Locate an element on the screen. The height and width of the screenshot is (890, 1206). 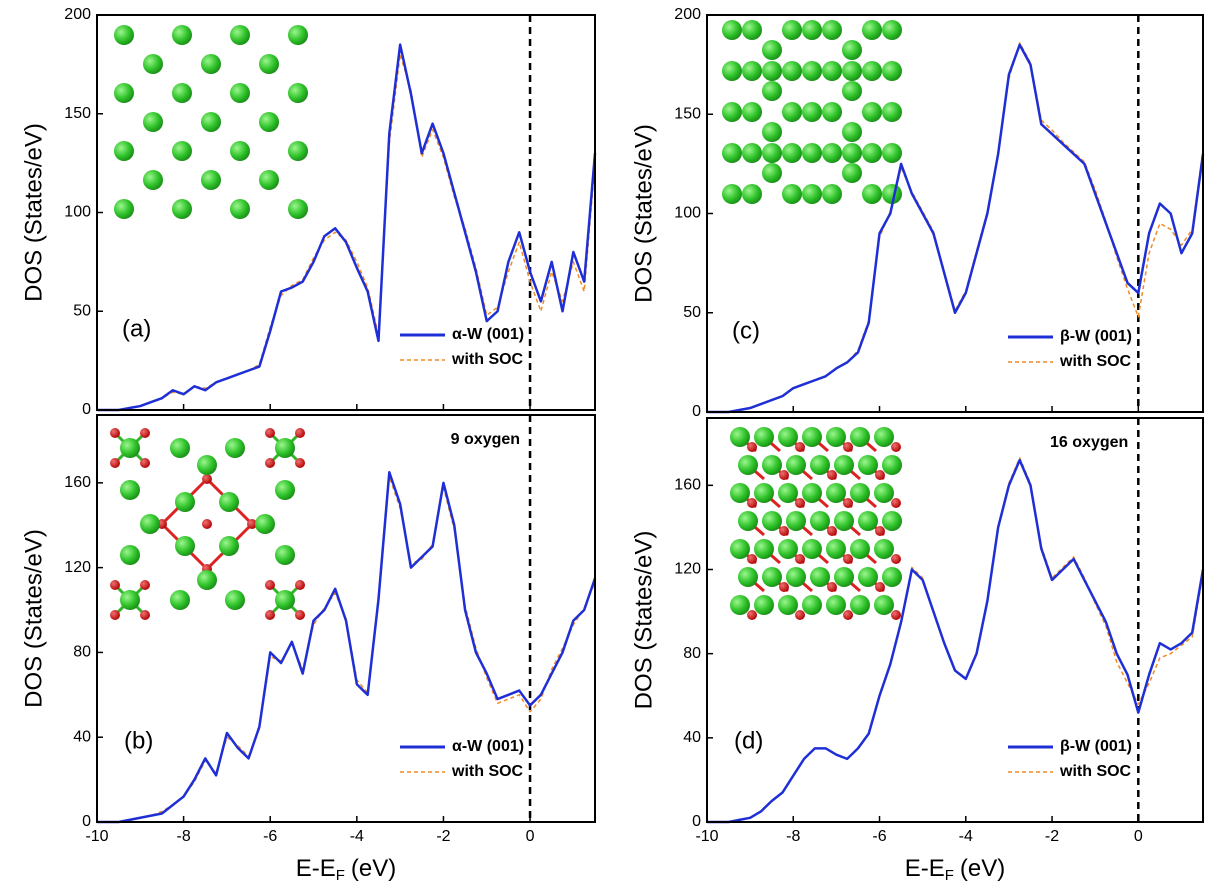
y-tick-label: 120 is located at coordinates (687, 569).